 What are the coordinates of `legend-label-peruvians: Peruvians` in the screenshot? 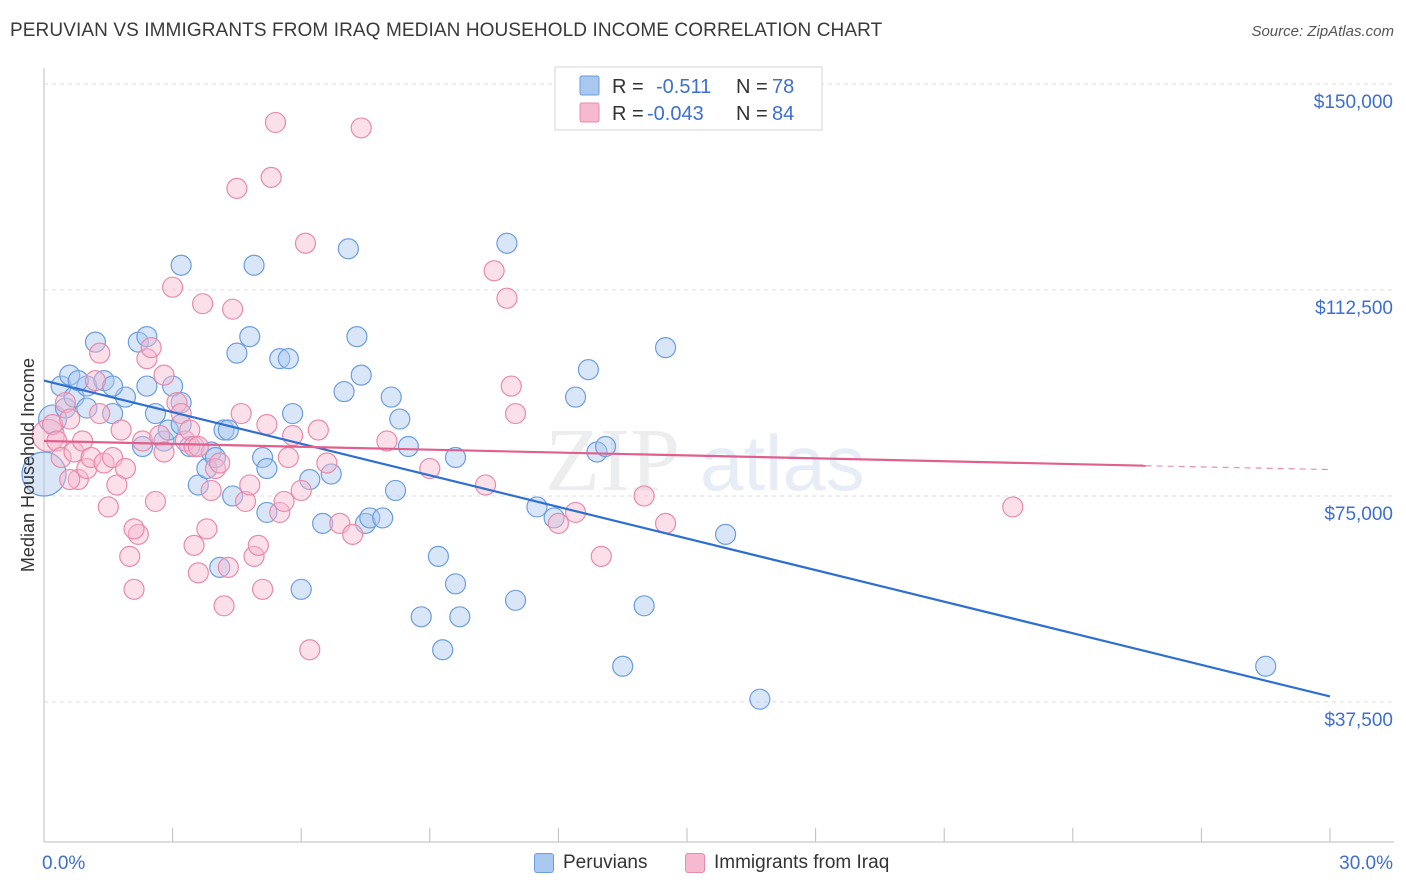 It's located at (605, 862).